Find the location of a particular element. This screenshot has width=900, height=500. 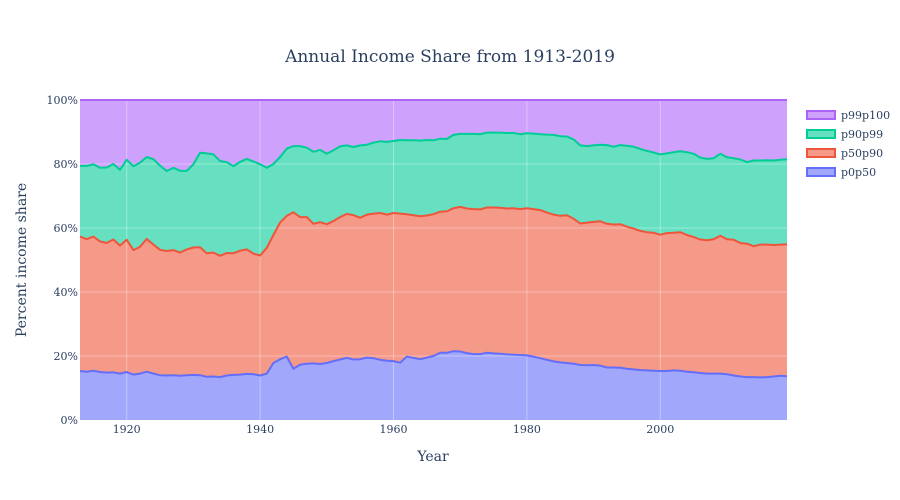

legend-label: p99p100 is located at coordinates (865, 115).